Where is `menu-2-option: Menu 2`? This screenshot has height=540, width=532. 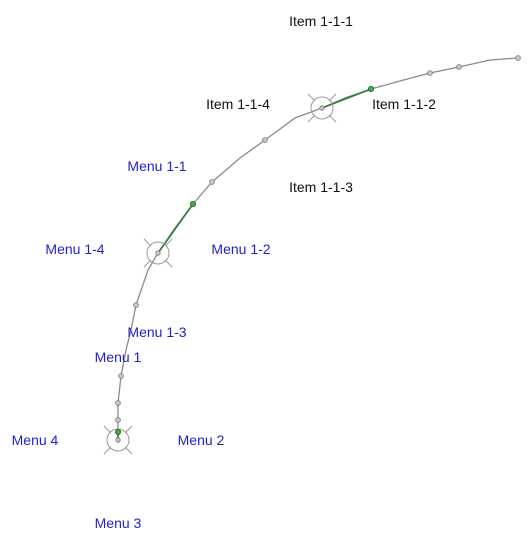
menu-2-option: Menu 2 is located at coordinates (201, 440).